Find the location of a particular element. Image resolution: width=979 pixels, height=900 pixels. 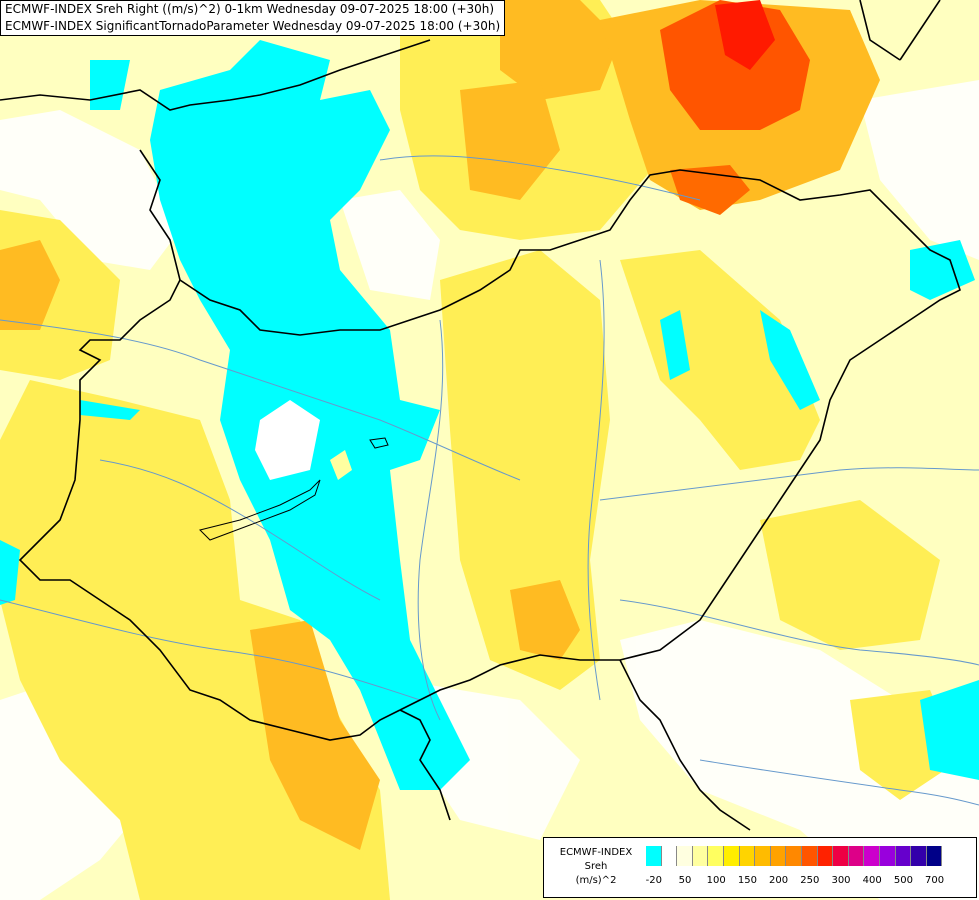

legend-tick-label: 700 is located at coordinates (935, 880).